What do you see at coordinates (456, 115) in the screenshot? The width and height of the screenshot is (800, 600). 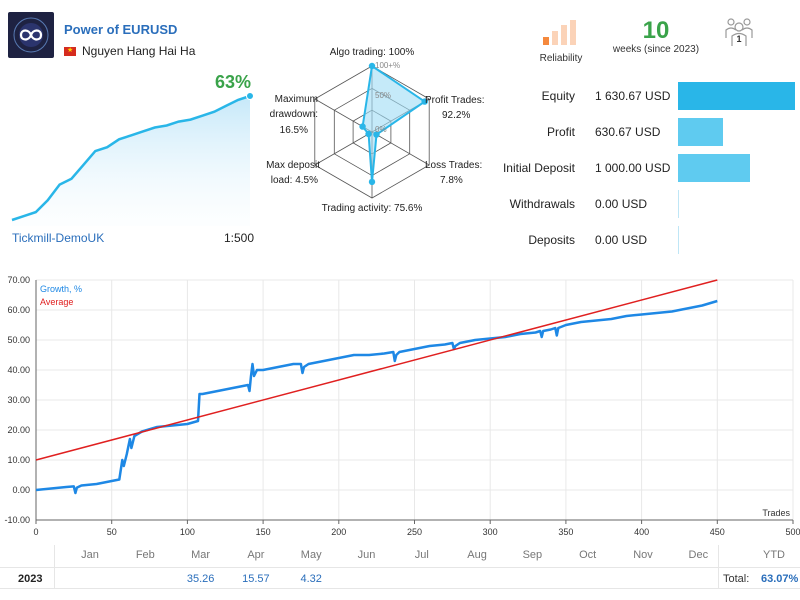 I see `radar-label-profit-2: 92.2%` at bounding box center [456, 115].